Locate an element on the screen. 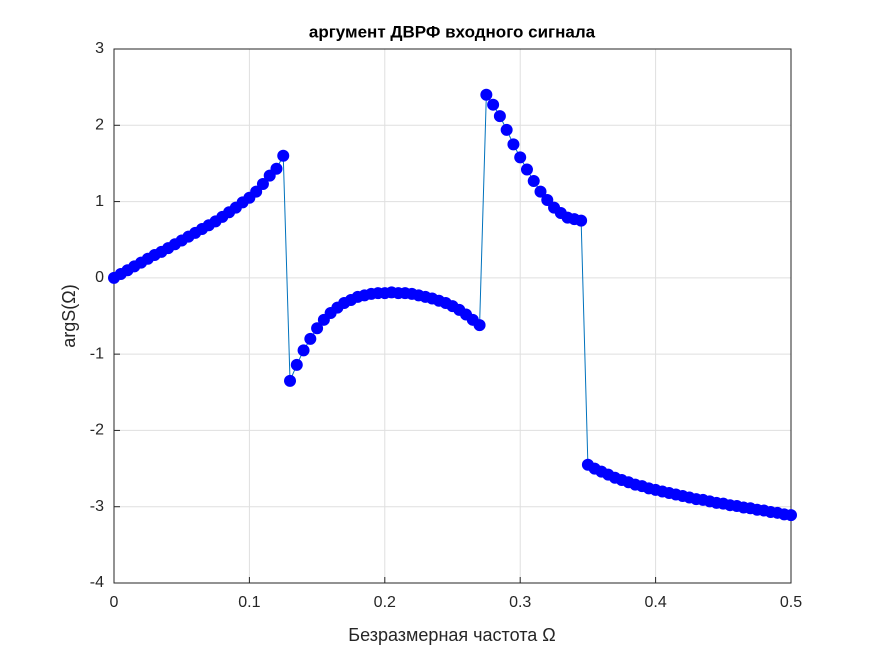  y-tick-label: 2 is located at coordinates (99, 125).